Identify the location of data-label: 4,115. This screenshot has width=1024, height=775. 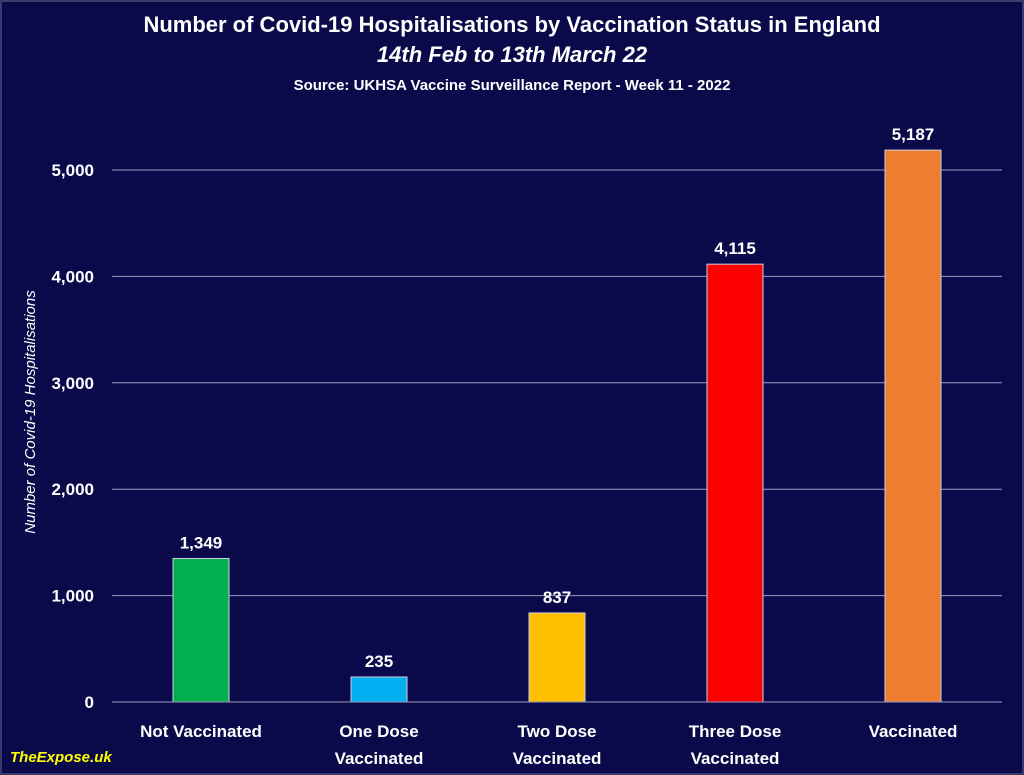
(735, 248).